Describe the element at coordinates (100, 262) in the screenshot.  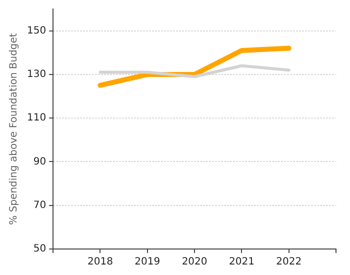
I see `x-tick-label: 2018` at that location.